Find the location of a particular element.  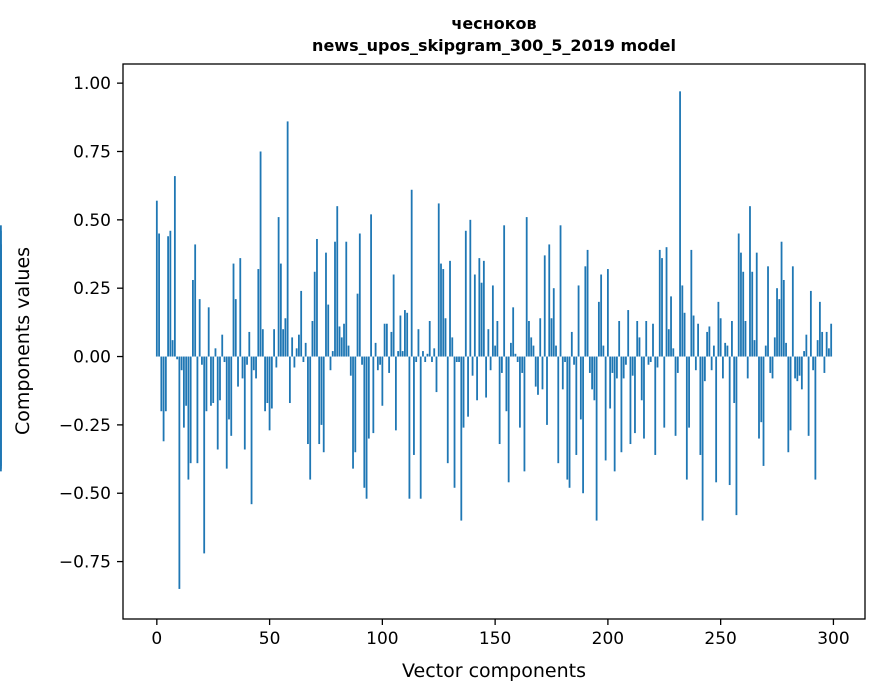

chart-title-line-1: чесноков is located at coordinates (493, 23).